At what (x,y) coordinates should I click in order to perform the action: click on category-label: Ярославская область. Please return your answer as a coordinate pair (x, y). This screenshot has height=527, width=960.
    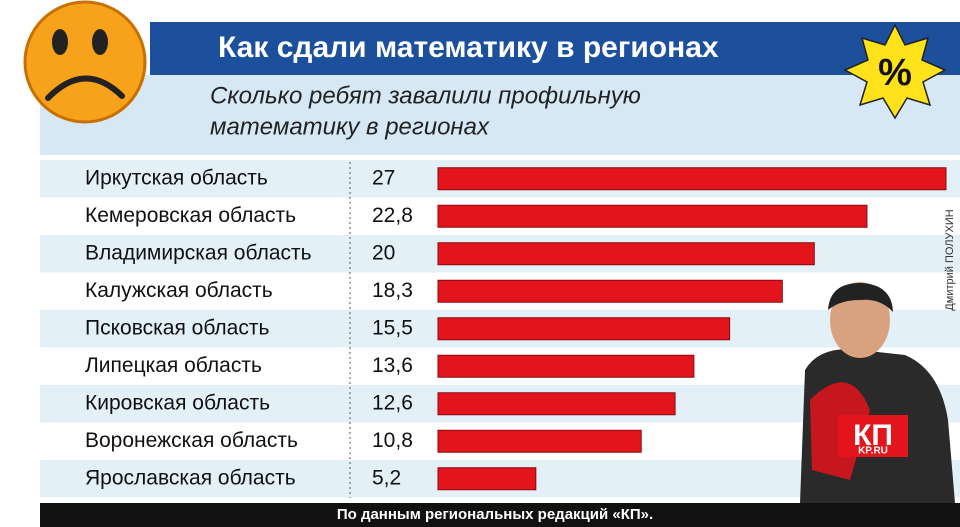
    Looking at the image, I should click on (190, 477).